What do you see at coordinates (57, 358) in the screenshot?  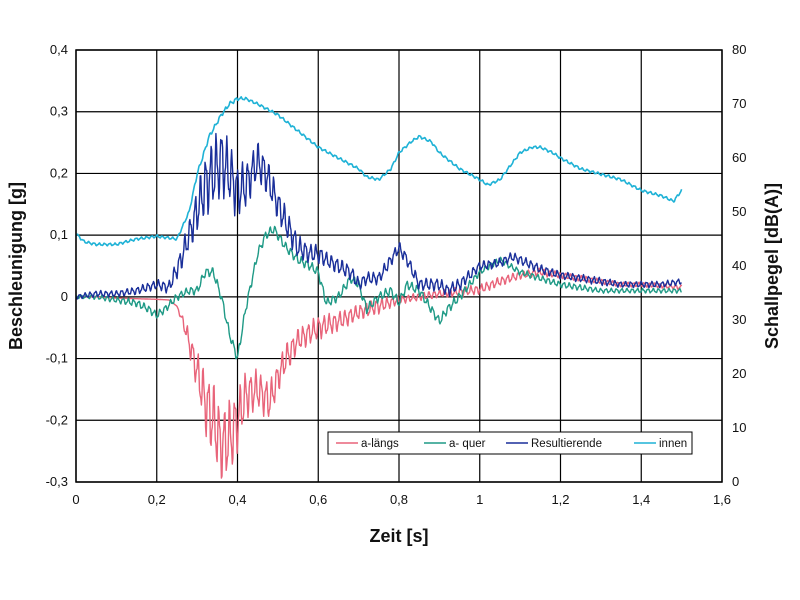 I see `y-tick-label: -0,1` at bounding box center [57, 358].